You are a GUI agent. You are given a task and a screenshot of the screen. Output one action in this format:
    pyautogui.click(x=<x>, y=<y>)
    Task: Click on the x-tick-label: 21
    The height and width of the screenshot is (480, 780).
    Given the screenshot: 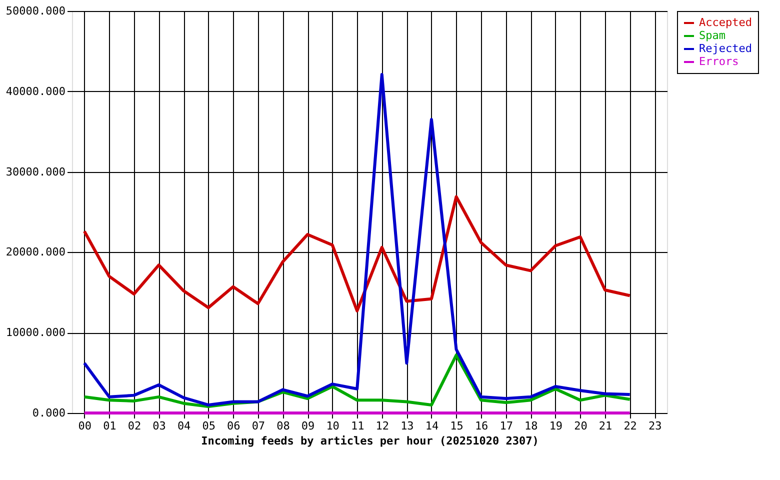 What is the action you would take?
    pyautogui.click(x=605, y=426)
    